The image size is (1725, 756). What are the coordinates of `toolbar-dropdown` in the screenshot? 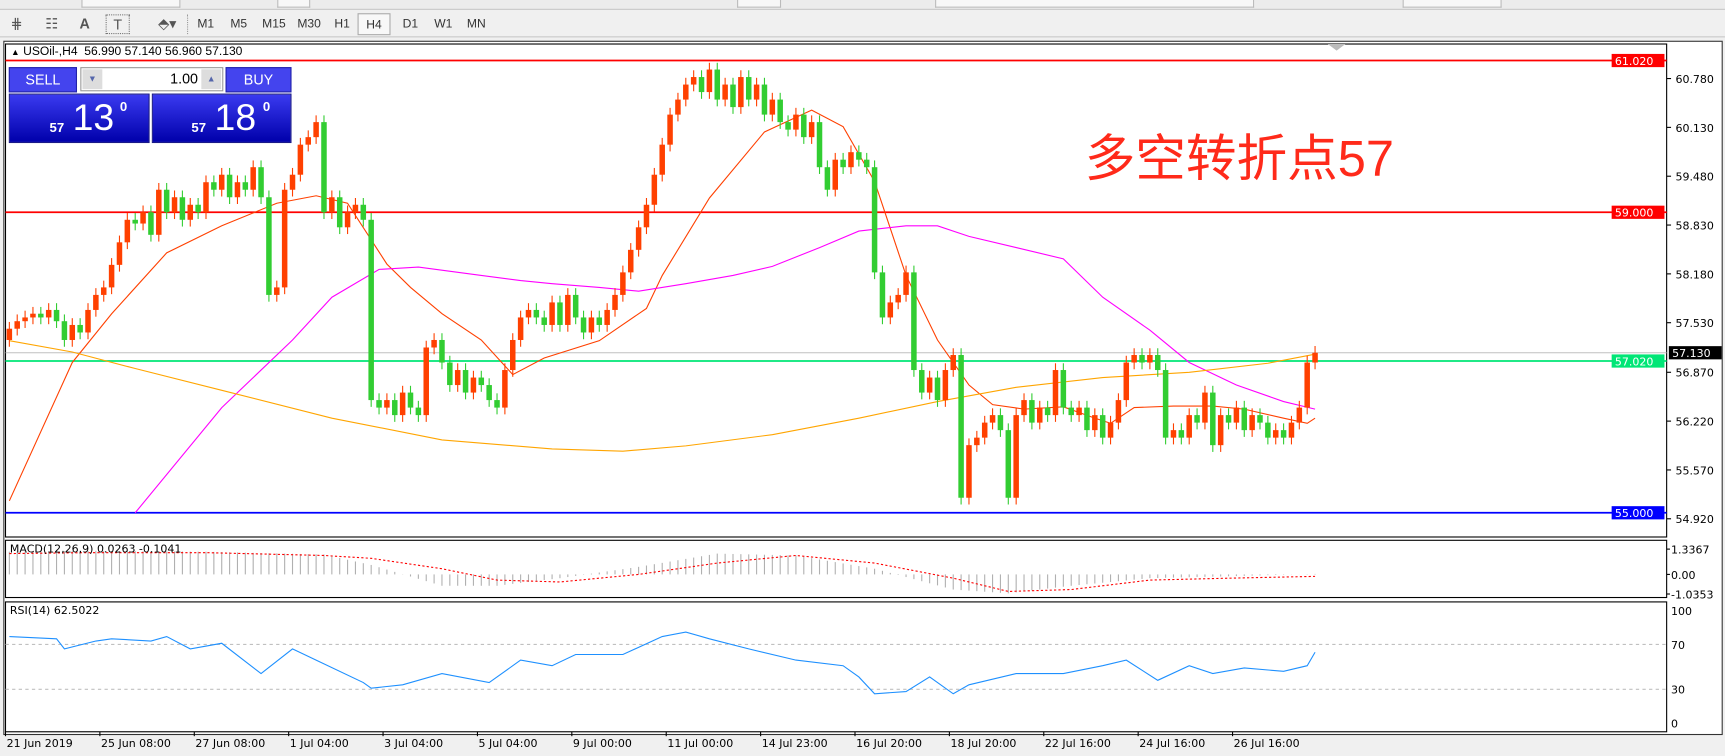 It's located at (1095, 4).